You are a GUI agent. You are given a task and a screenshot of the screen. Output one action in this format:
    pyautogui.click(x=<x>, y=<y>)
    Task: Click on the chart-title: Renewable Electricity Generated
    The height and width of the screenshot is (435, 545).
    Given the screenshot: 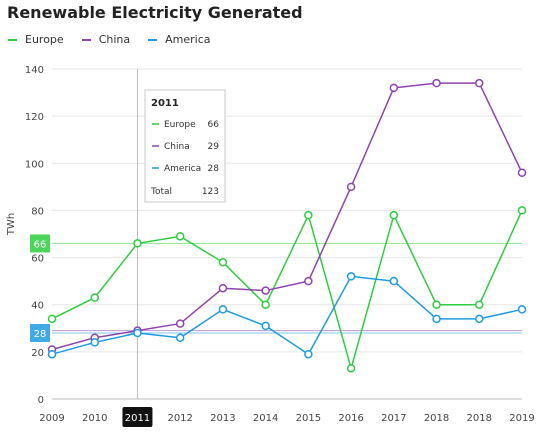 What is the action you would take?
    pyautogui.click(x=155, y=12)
    